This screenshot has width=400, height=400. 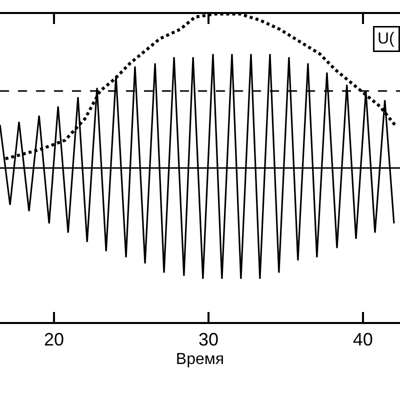 I want to click on x-tick-label: 40, so click(x=362, y=340).